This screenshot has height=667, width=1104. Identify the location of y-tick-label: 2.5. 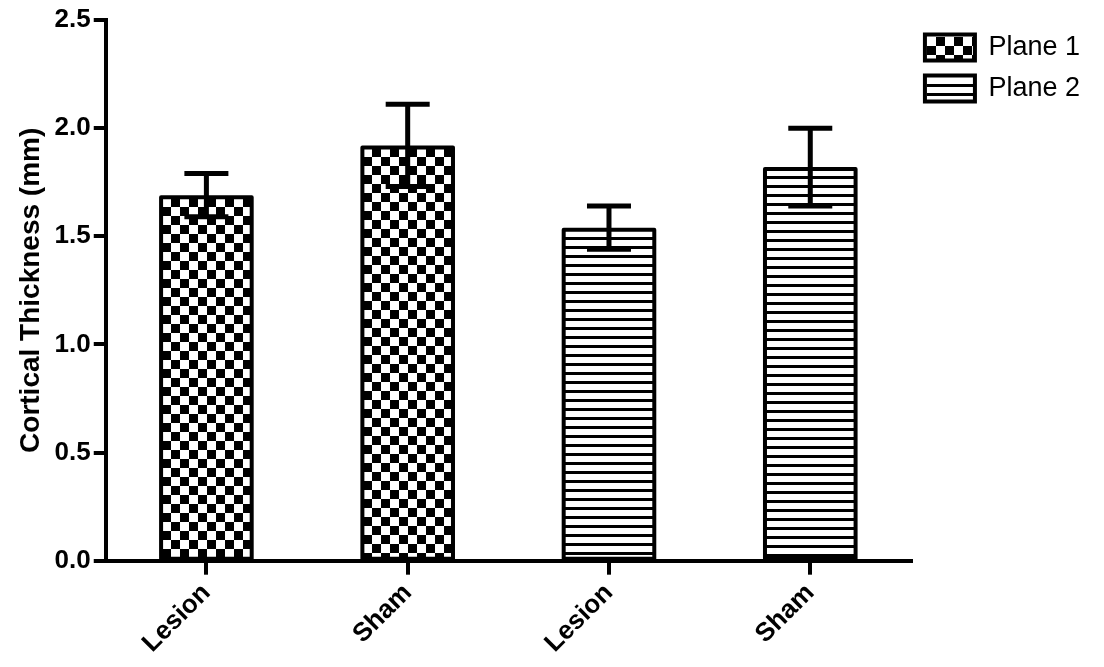
(72, 18).